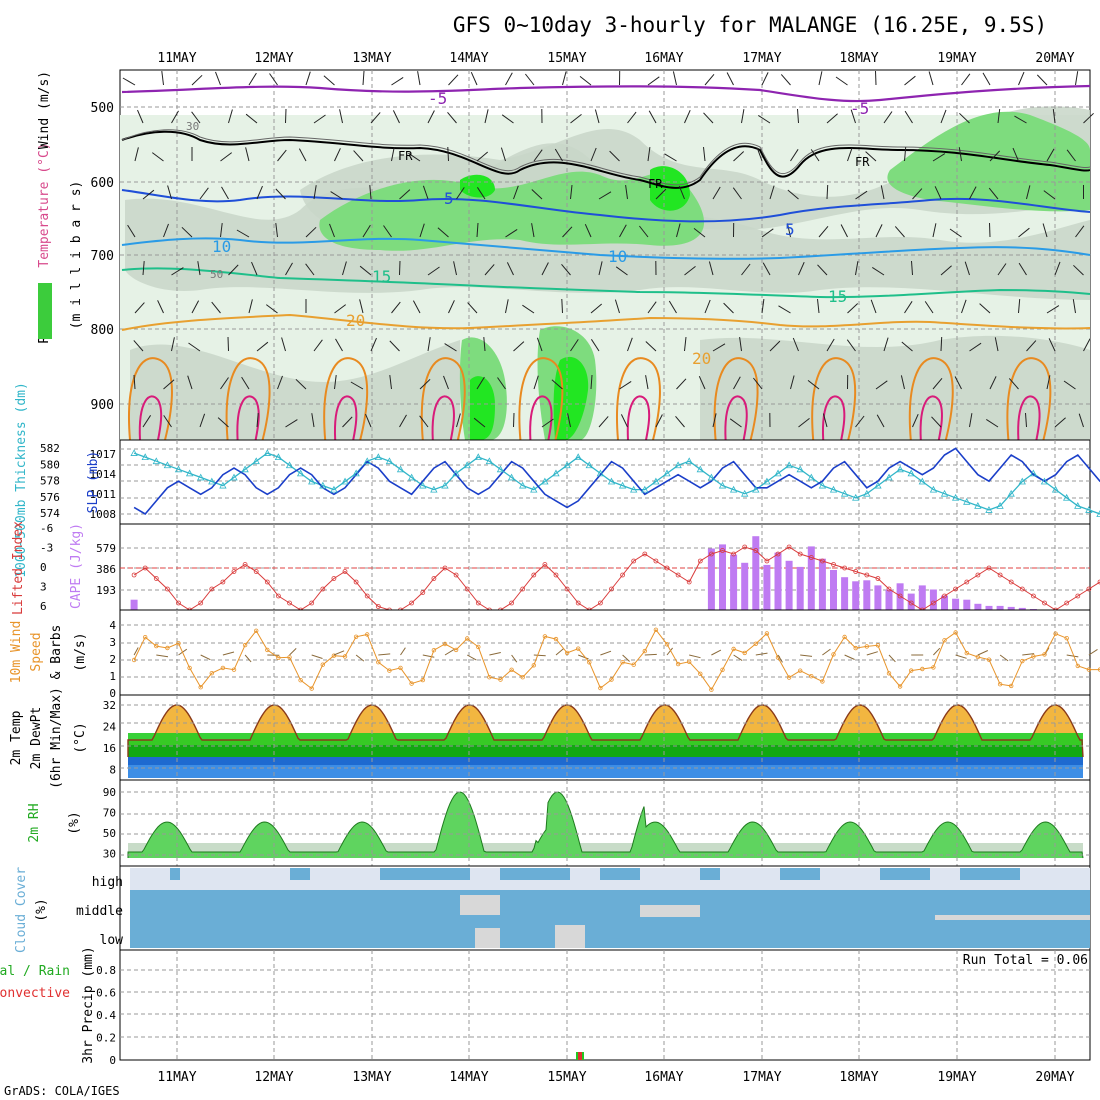 This screenshot has height=1100, width=1100. Describe the element at coordinates (248, 399) in the screenshot. I see `surface-contour` at that location.